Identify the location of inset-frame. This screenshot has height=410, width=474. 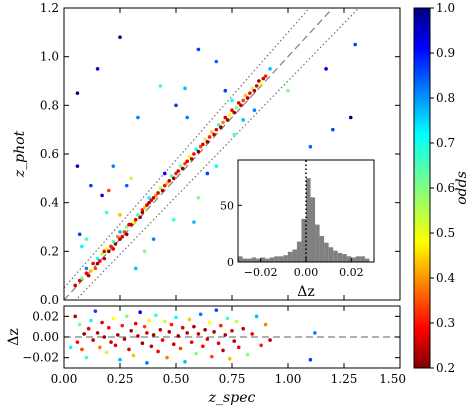
(306, 211).